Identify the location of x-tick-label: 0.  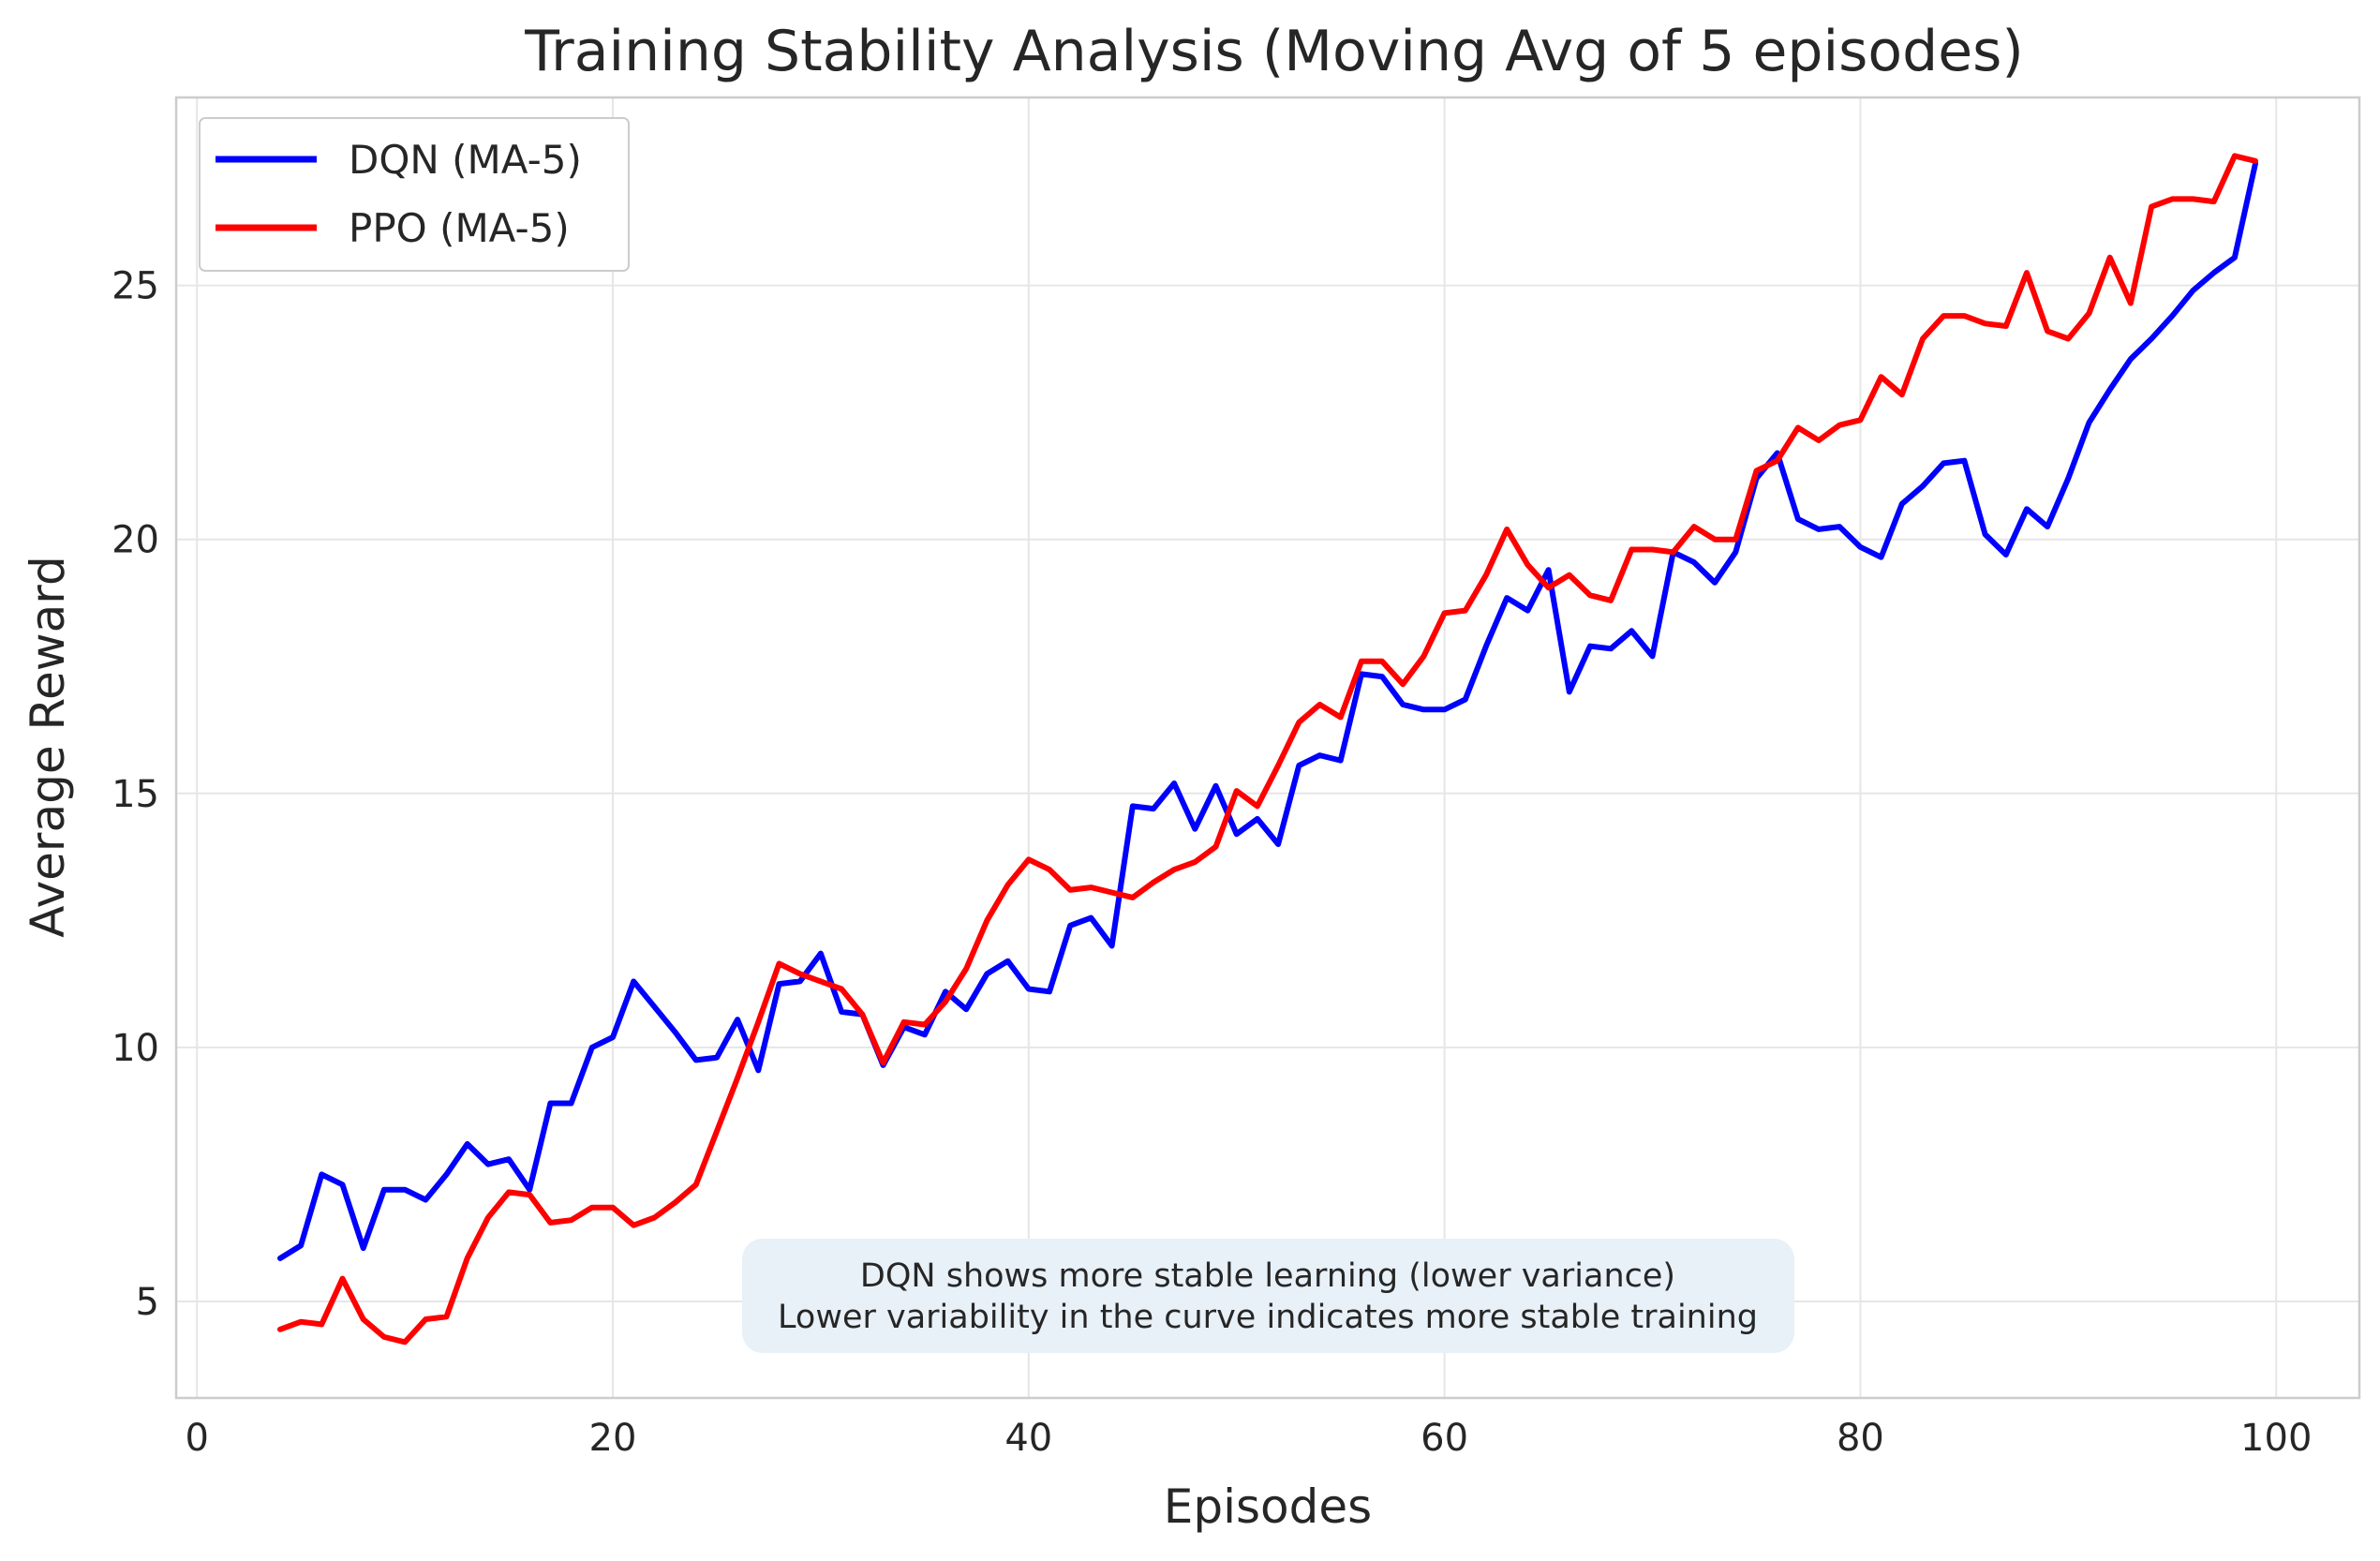
(196, 1438).